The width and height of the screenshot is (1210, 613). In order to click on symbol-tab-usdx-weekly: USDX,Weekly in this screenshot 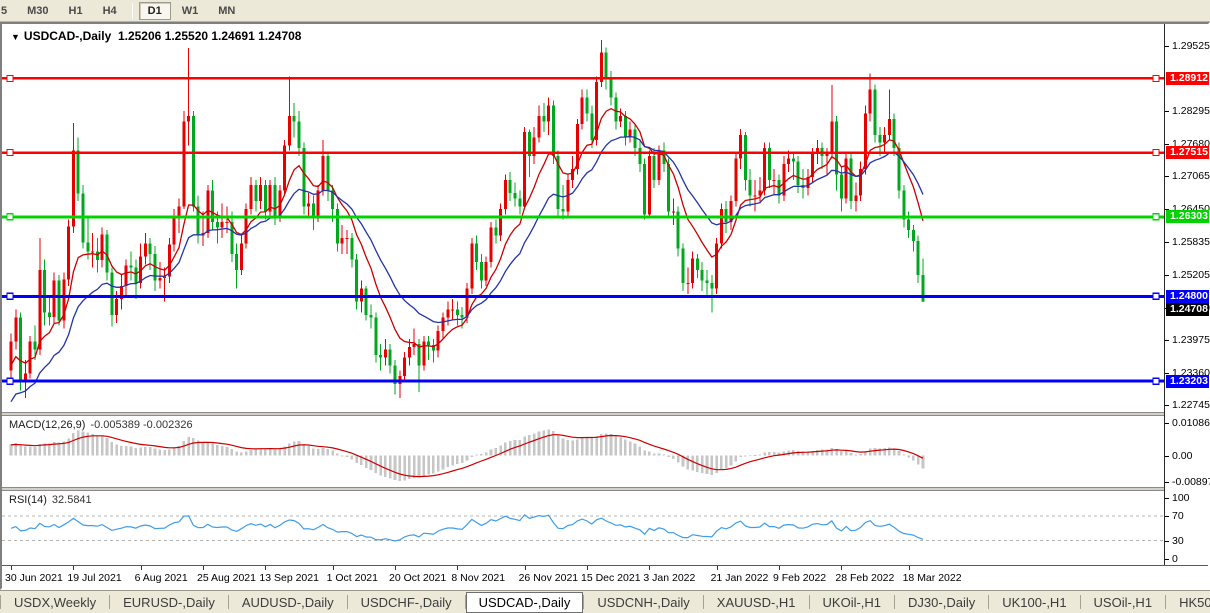, I will do `click(55, 602)`.